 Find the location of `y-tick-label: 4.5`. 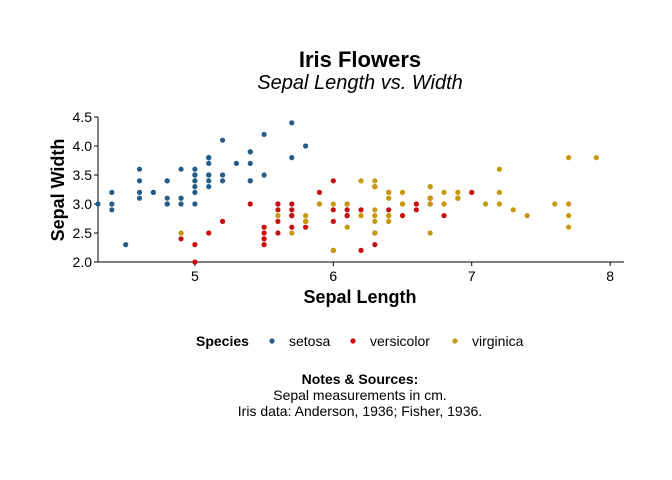

y-tick-label: 4.5 is located at coordinates (83, 117).